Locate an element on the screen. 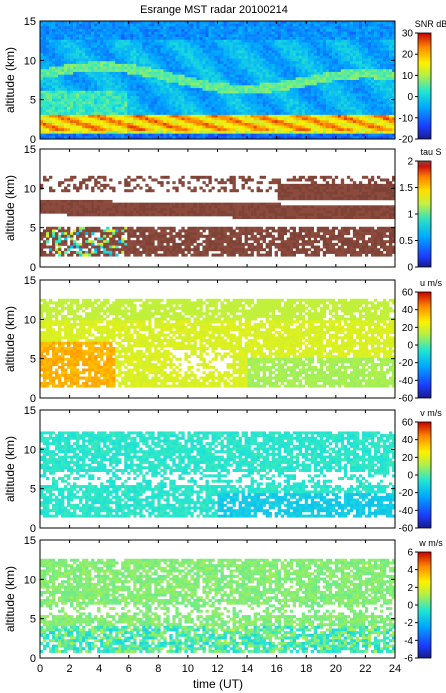 The width and height of the screenshot is (446, 693). x-tick-label: 6 is located at coordinates (129, 669).